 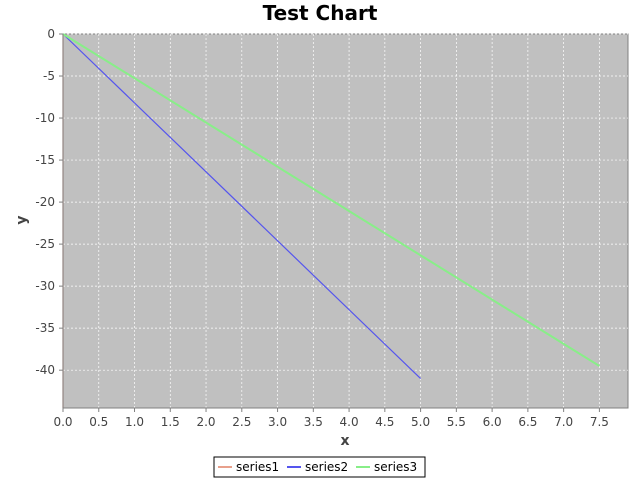 I want to click on y-axis-label: y, so click(x=22, y=219).